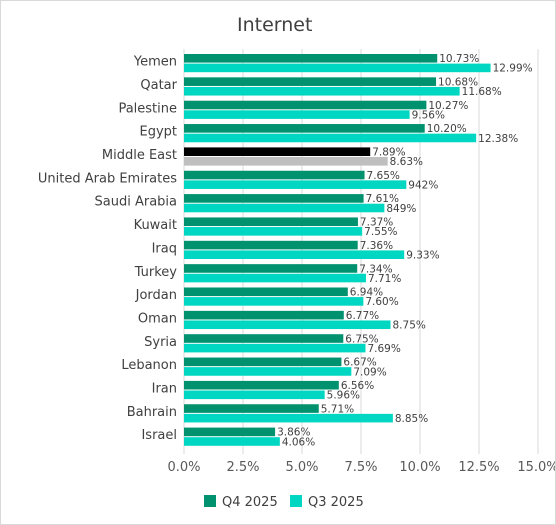  I want to click on data-label: 849%, so click(401, 209).